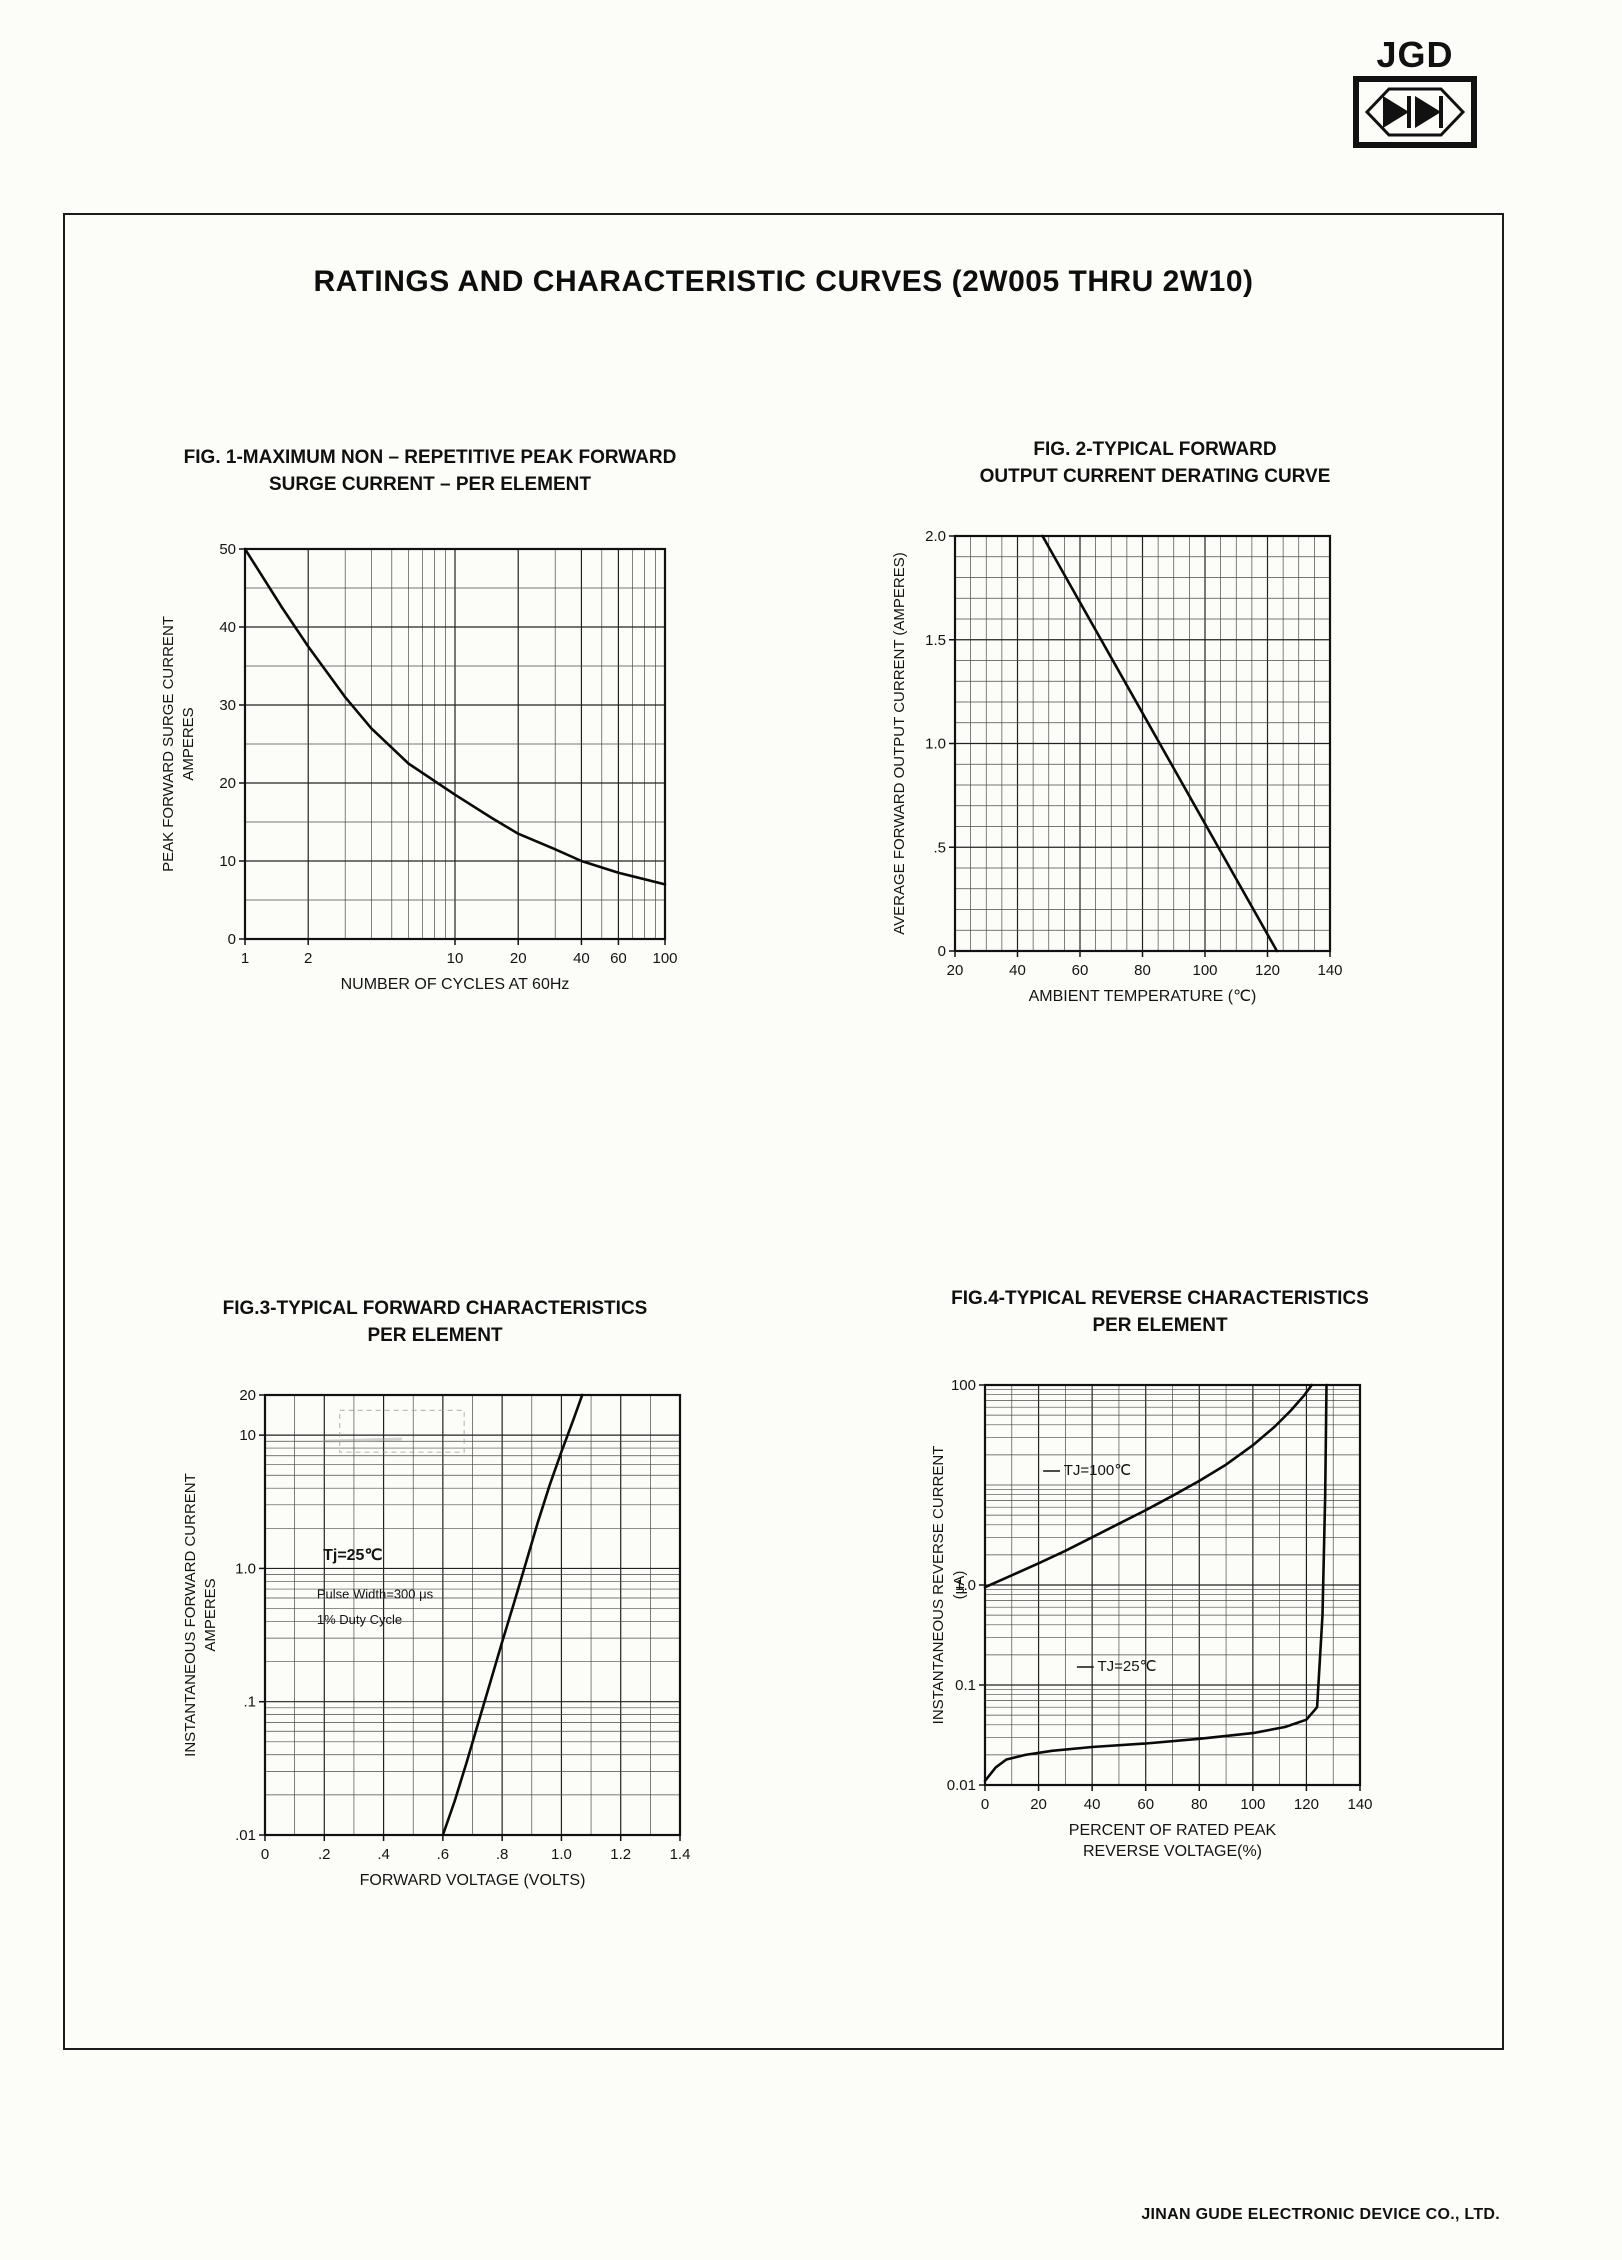 Image resolution: width=1622 pixels, height=2260 pixels. I want to click on svg-text: 1.5, so click(935, 640).